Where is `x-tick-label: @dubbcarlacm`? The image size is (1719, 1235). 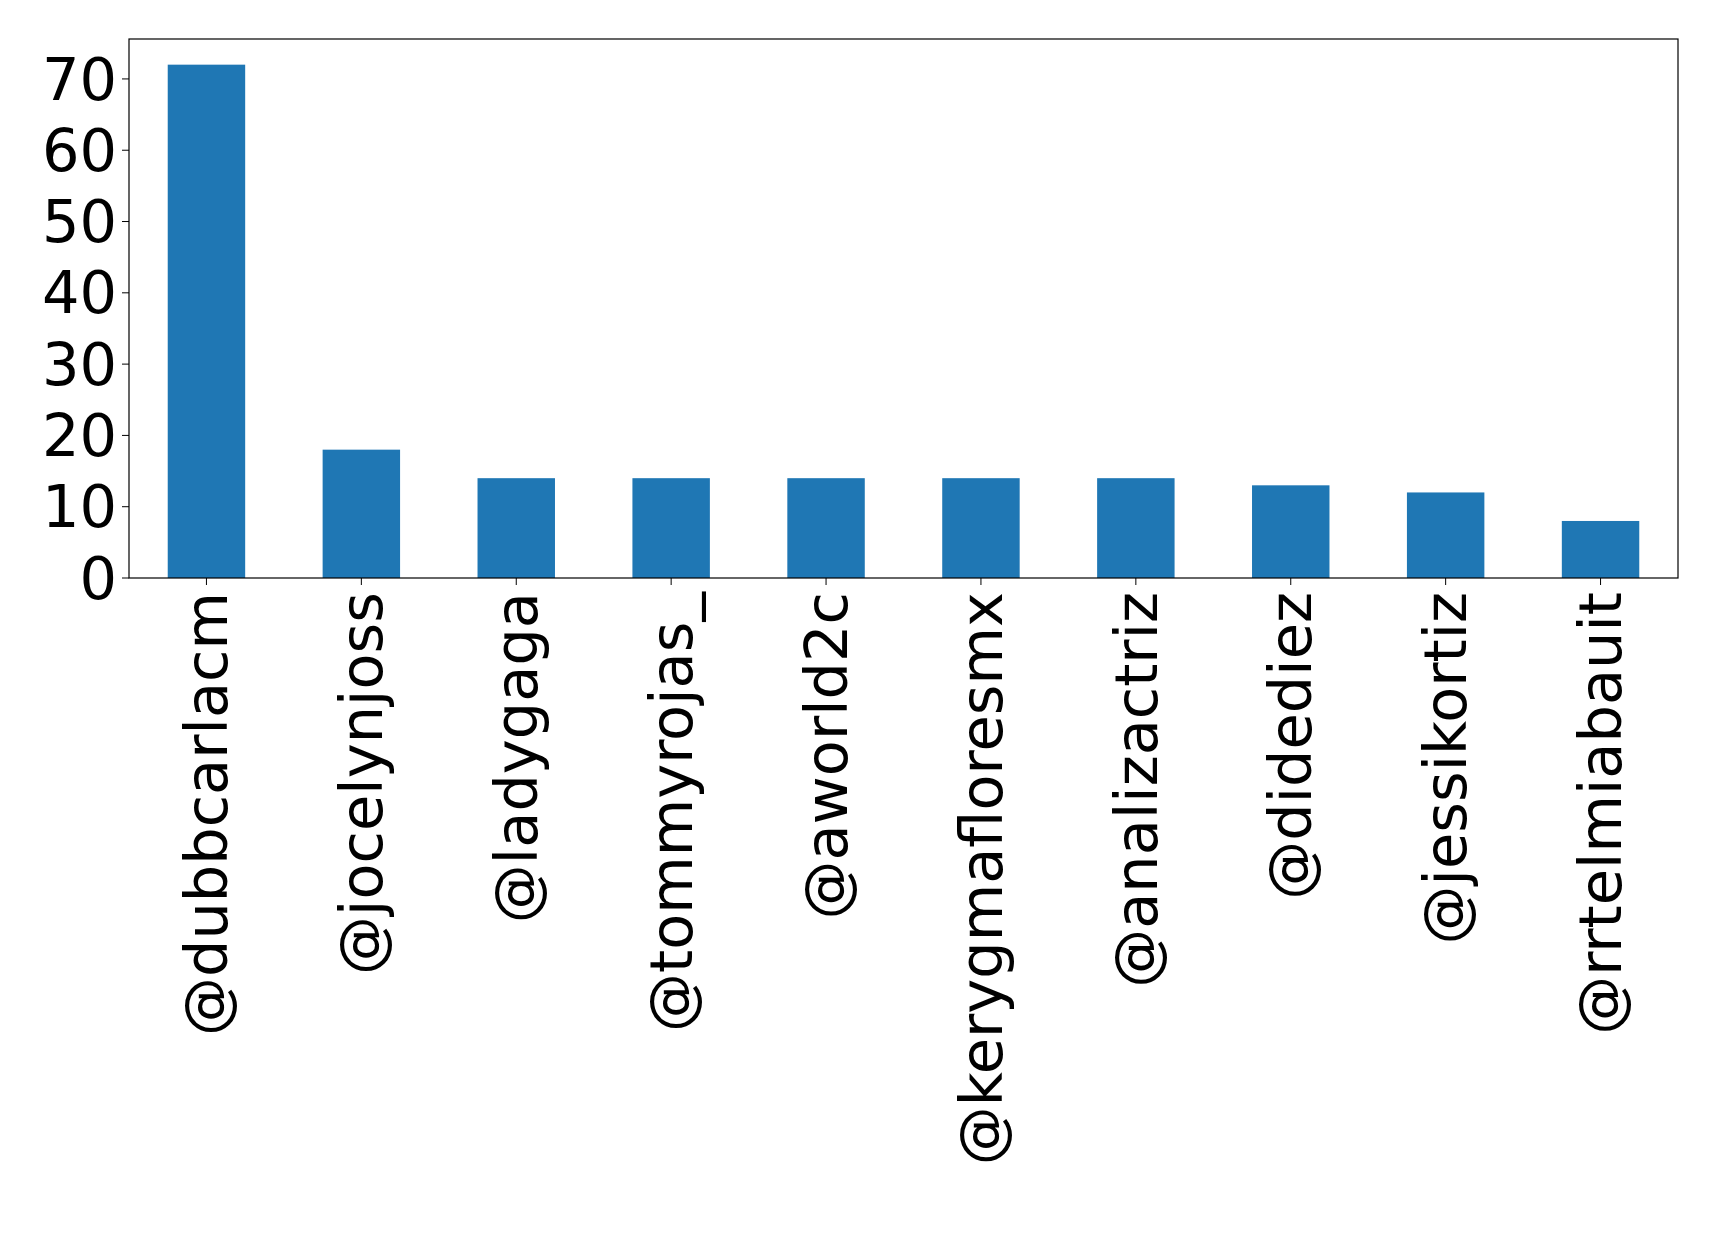
x-tick-label: @dubbcarlacm is located at coordinates (207, 814).